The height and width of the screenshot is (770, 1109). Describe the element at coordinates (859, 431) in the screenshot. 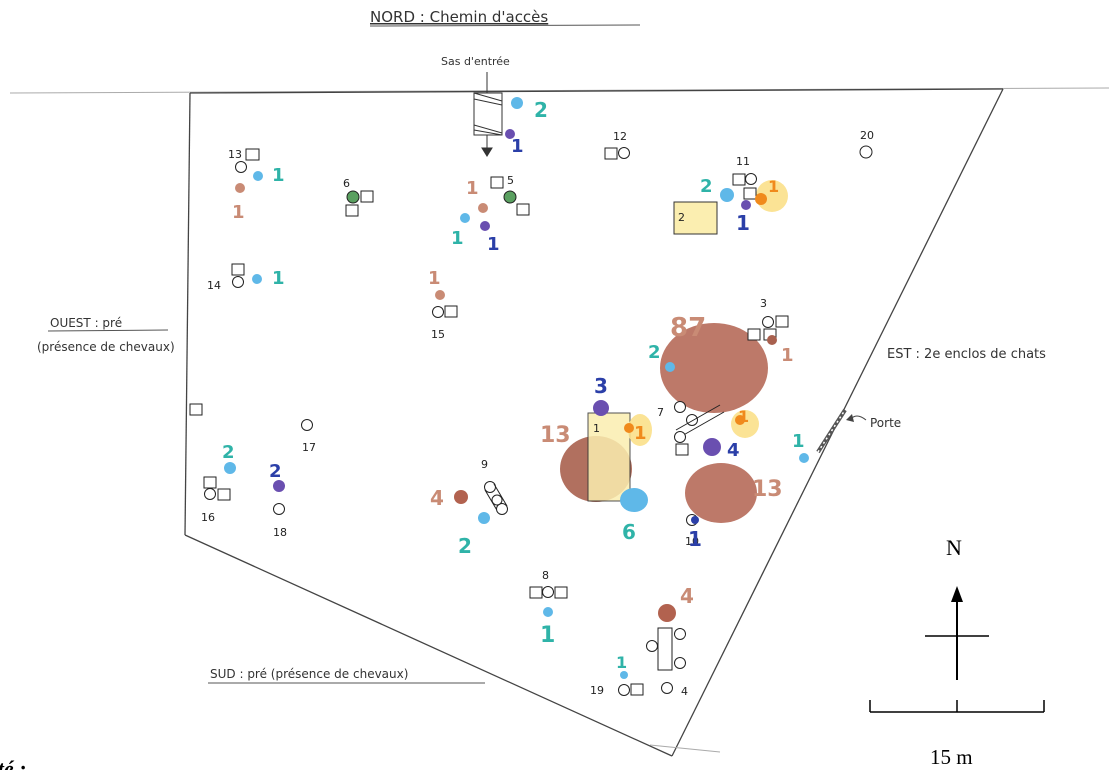

I see `door: Porte` at that location.